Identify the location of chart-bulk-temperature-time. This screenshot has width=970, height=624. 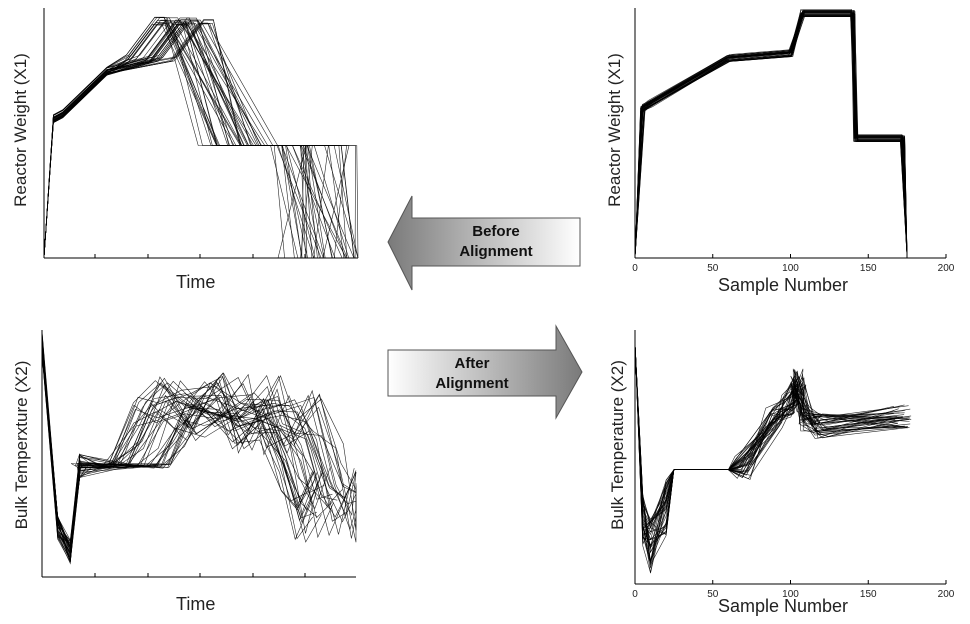
(199, 454).